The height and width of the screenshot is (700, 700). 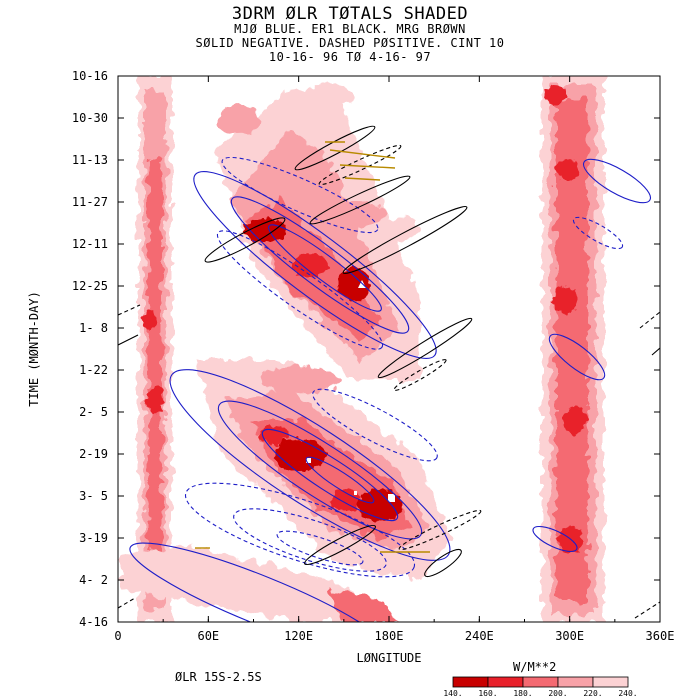 I want to click on y-tick-label: 11-27, so click(x=90, y=202).